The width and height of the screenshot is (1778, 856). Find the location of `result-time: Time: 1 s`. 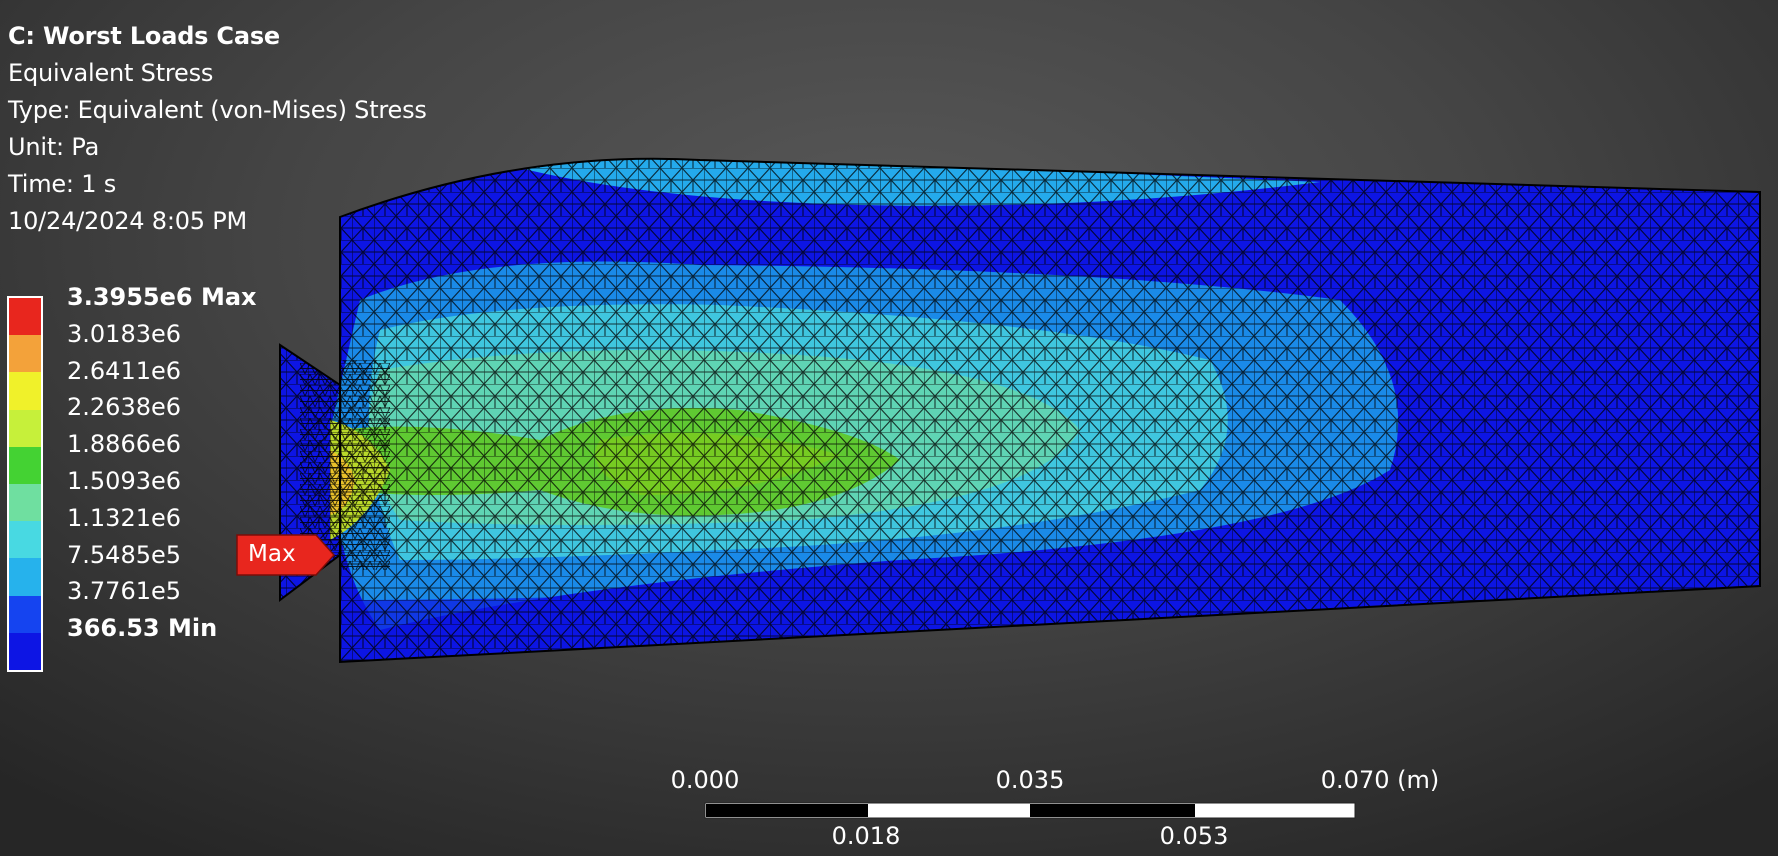

result-time: Time: 1 s is located at coordinates (62, 184).